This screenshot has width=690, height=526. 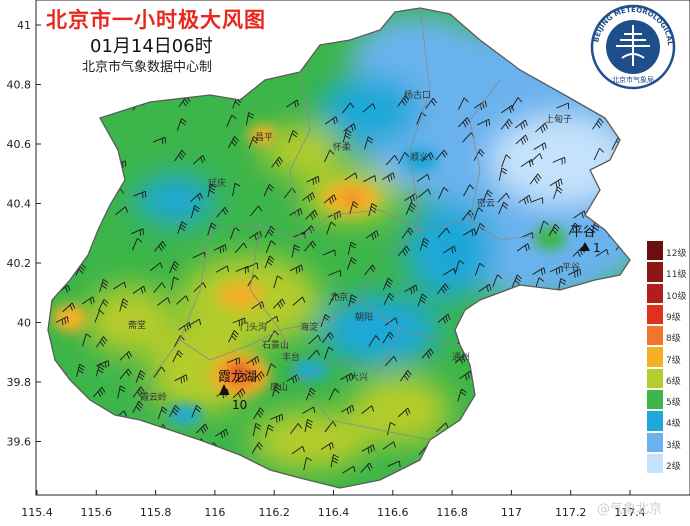 What do you see at coordinates (156, 512) in the screenshot?
I see `x-tick-label: 115.8` at bounding box center [156, 512].